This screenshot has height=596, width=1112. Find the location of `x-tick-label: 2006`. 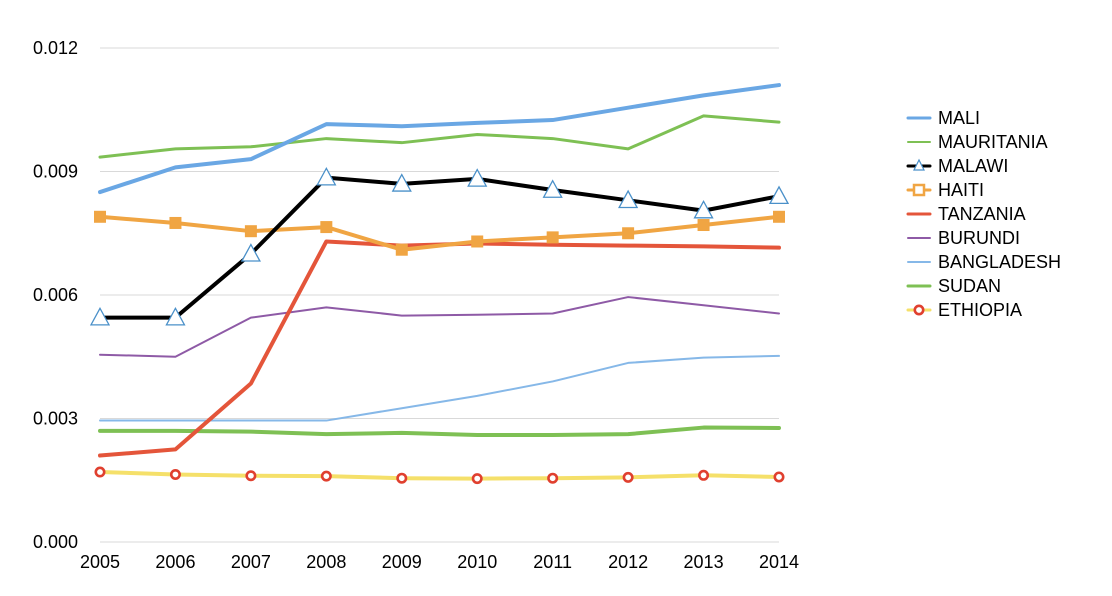

x-tick-label: 2006 is located at coordinates (175, 562).